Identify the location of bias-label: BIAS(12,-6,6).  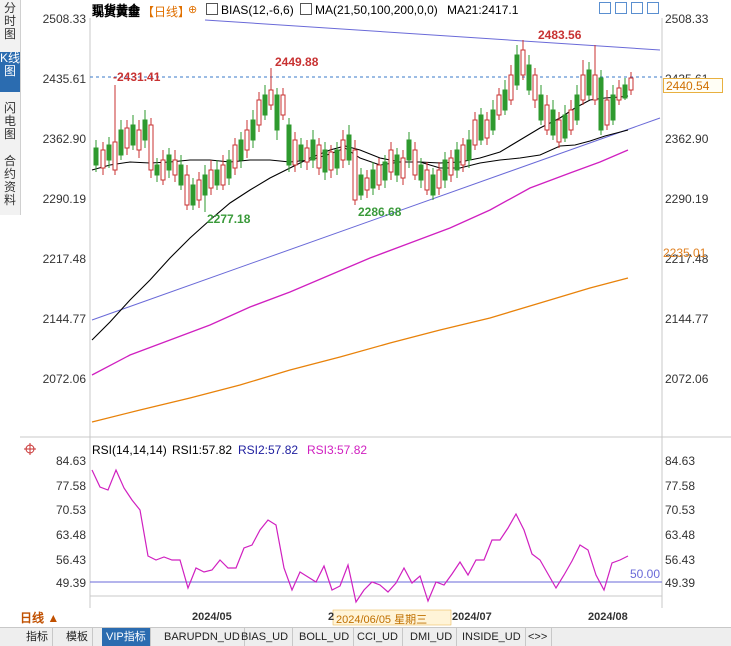
(257, 10).